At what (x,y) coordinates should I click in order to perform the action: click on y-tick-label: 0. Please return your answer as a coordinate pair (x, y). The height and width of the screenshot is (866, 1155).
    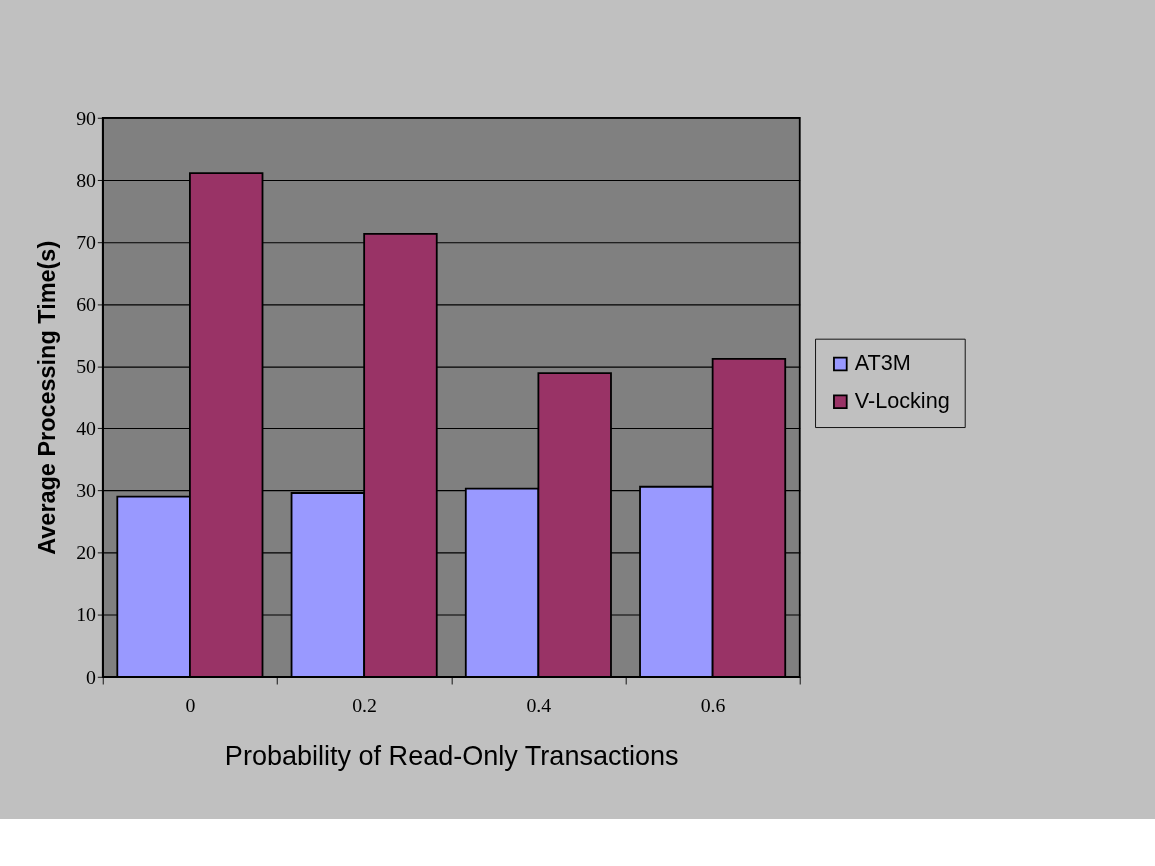
    Looking at the image, I should click on (91, 676).